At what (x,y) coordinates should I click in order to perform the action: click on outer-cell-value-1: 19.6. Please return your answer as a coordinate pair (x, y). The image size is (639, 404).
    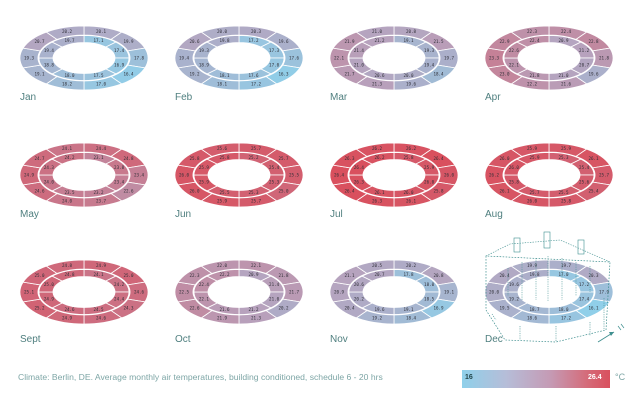
    Looking at the image, I should click on (283, 41).